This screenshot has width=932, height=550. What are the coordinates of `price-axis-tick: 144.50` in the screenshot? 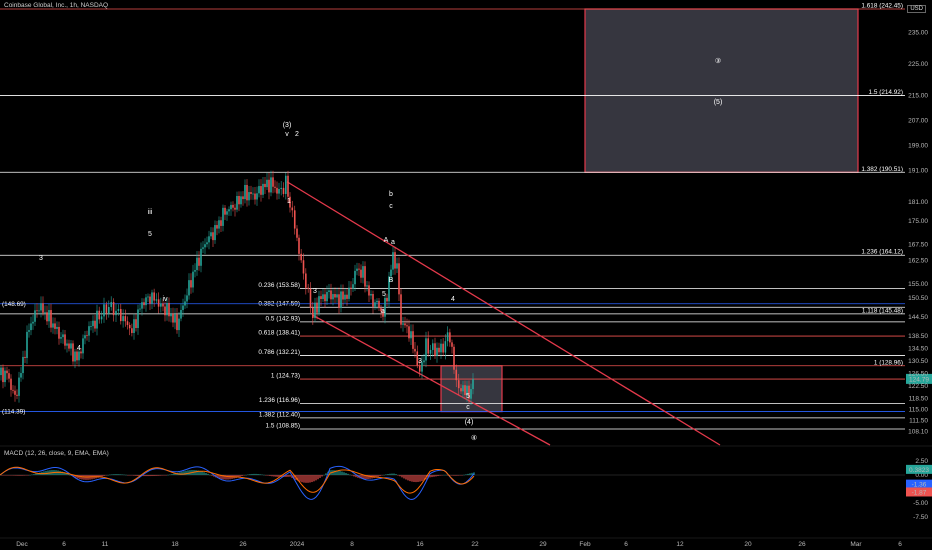 It's located at (918, 317).